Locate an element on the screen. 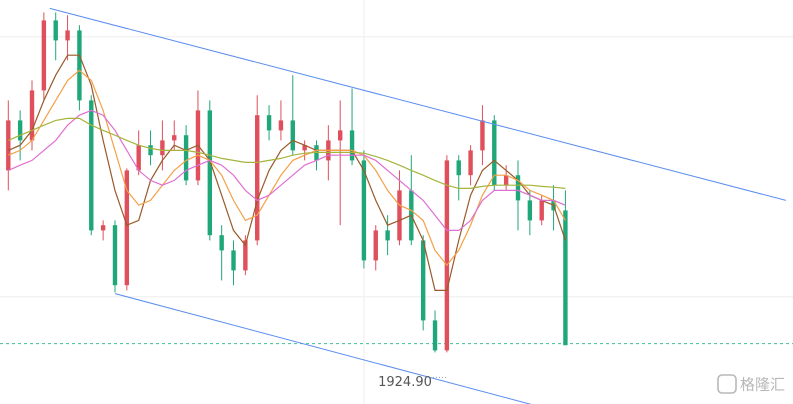  ma-line is located at coordinates (287, 153).